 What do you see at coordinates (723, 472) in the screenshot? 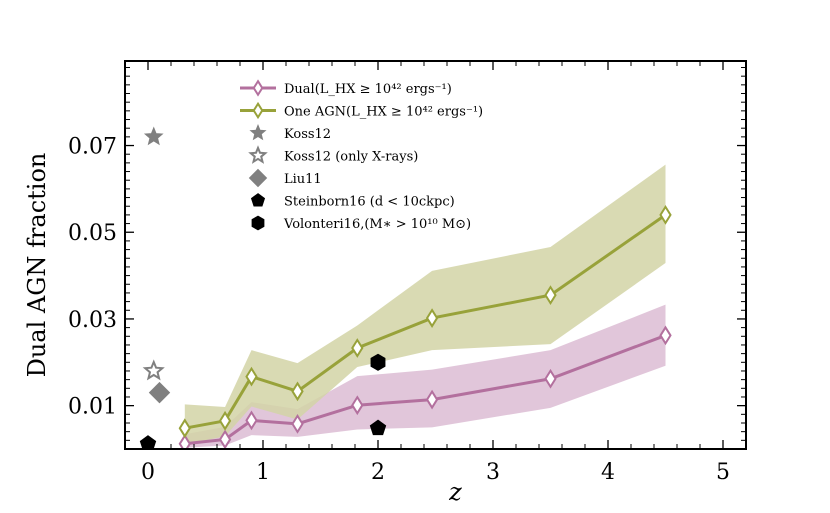
I see `x-tick-label: 5` at bounding box center [723, 472].